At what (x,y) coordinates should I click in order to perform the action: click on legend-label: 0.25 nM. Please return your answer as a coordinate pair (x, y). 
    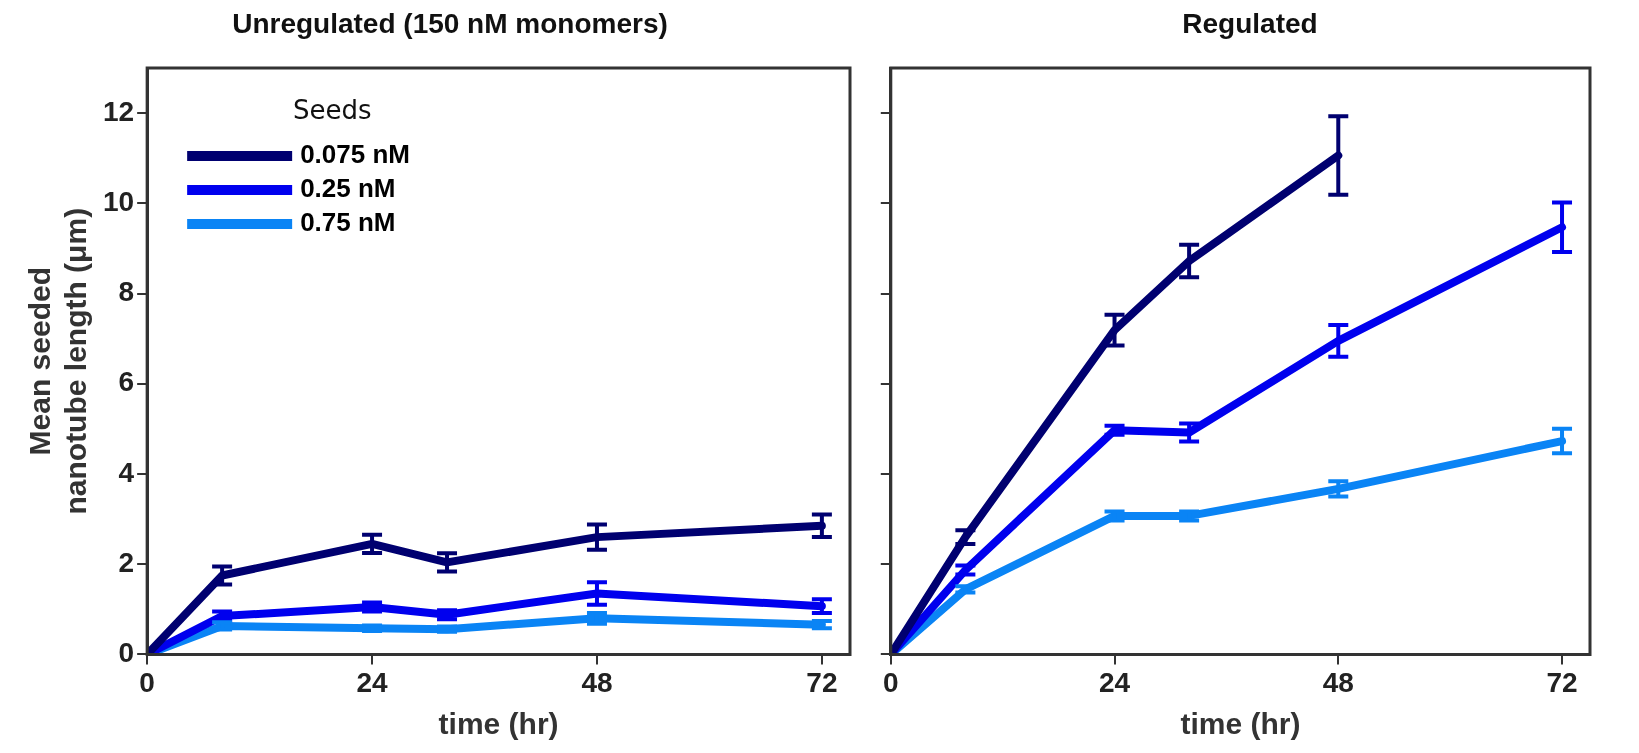
    Looking at the image, I should click on (348, 188).